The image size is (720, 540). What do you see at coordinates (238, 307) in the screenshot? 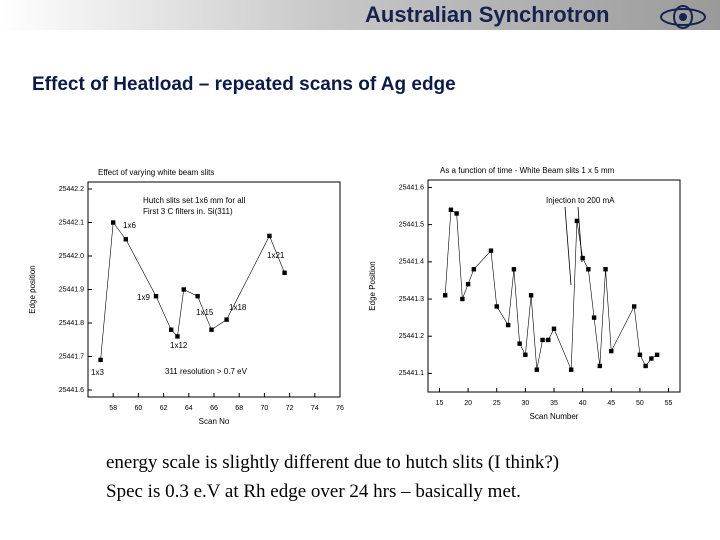
I see `annotation: 1x18` at bounding box center [238, 307].